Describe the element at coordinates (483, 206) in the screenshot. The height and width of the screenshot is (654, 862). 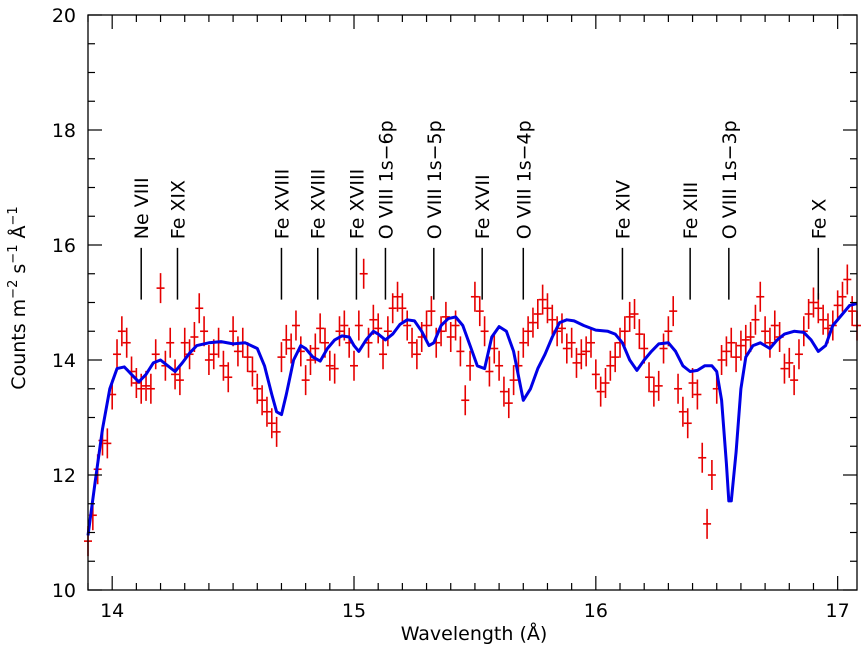
I see `line-id-label: Fe XVII` at that location.